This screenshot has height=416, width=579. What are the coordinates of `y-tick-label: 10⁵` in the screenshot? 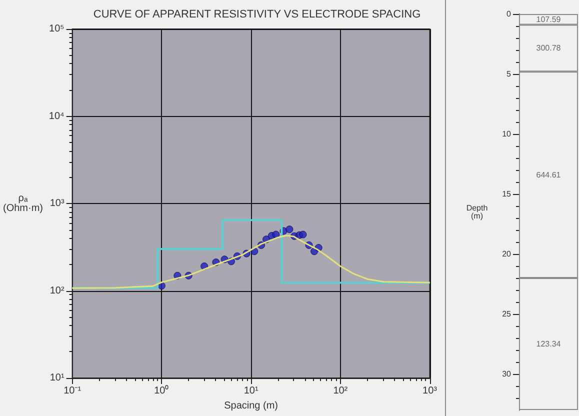 It's located at (56, 29).